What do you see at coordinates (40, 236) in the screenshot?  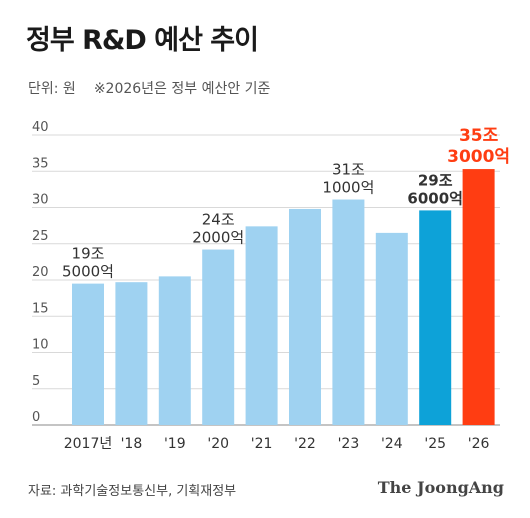 I see `y-tick-label-25: 25` at bounding box center [40, 236].